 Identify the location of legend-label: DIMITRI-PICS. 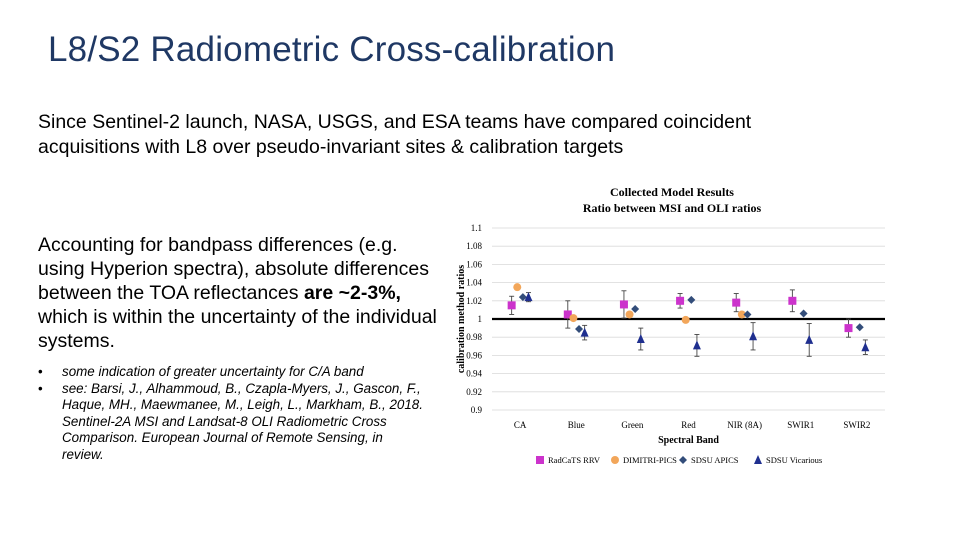
(650, 460).